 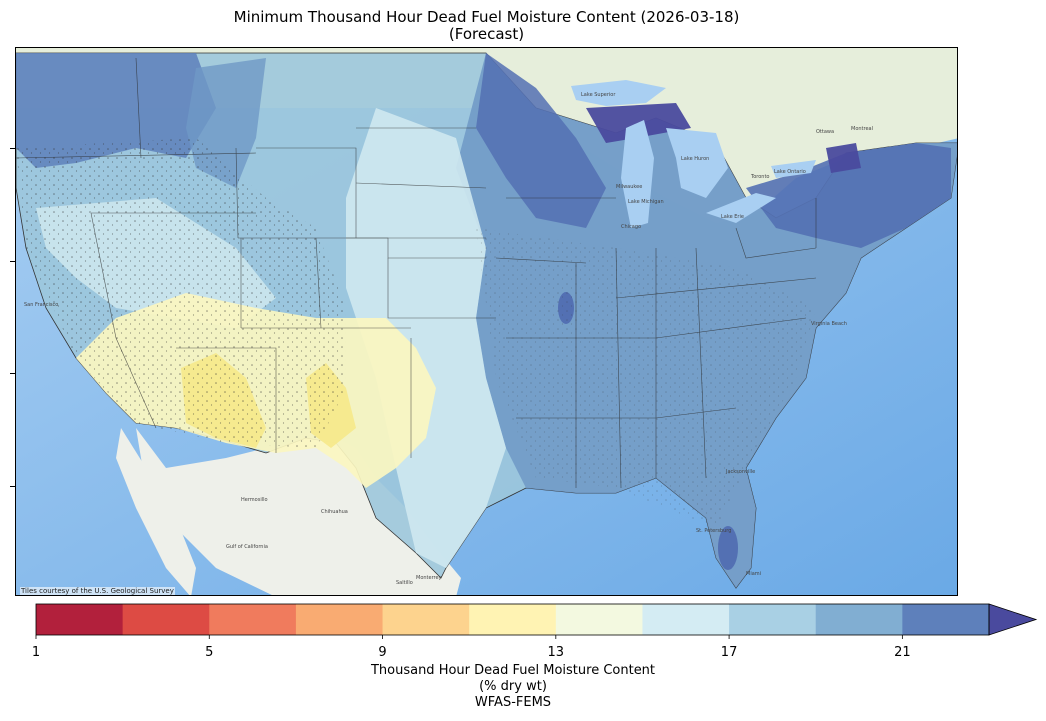 I want to click on region-northwest-wet, so click(x=116, y=110).